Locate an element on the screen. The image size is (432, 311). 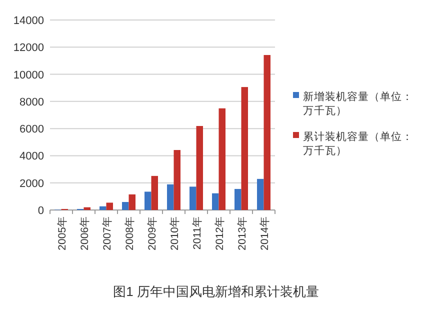
y-tick-label: 2000 is located at coordinates (32, 184).